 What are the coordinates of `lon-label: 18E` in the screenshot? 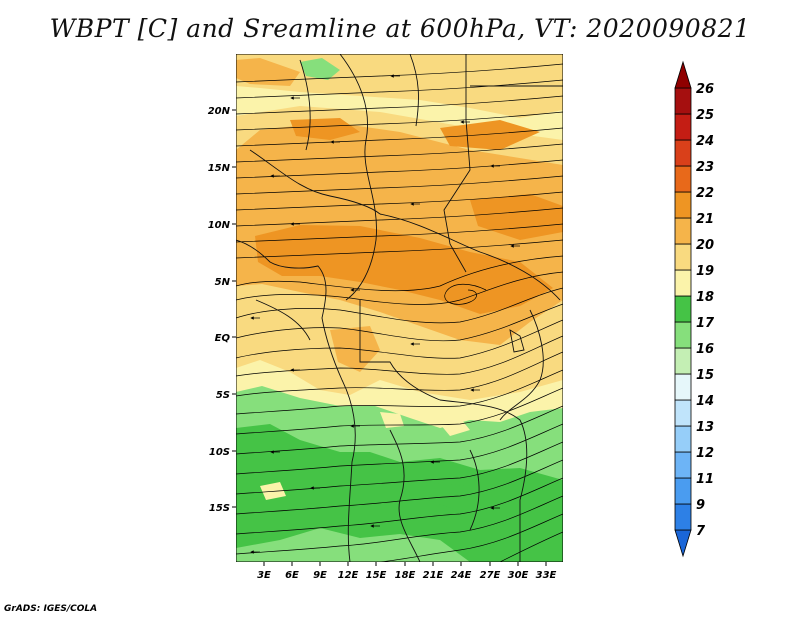 It's located at (405, 575).